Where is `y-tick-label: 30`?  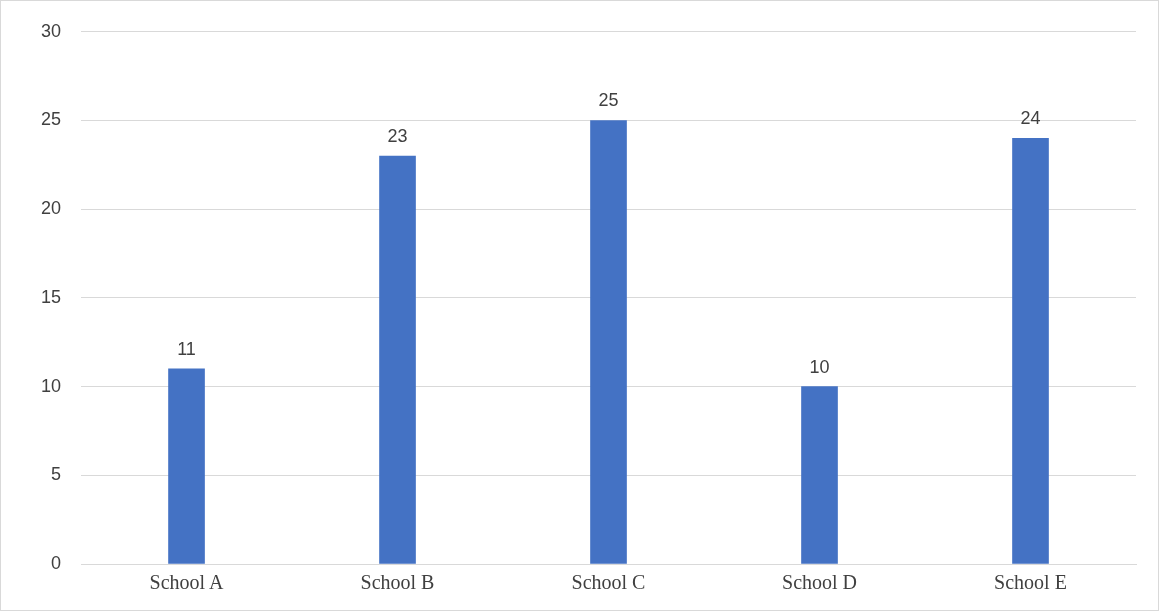 y-tick-label: 30 is located at coordinates (51, 30).